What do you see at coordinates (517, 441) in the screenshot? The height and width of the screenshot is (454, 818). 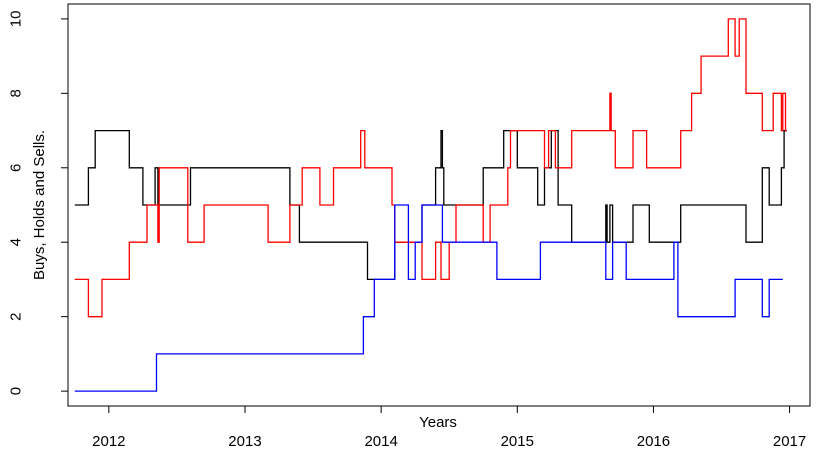 I see `x-tick-label: 2015` at bounding box center [517, 441].